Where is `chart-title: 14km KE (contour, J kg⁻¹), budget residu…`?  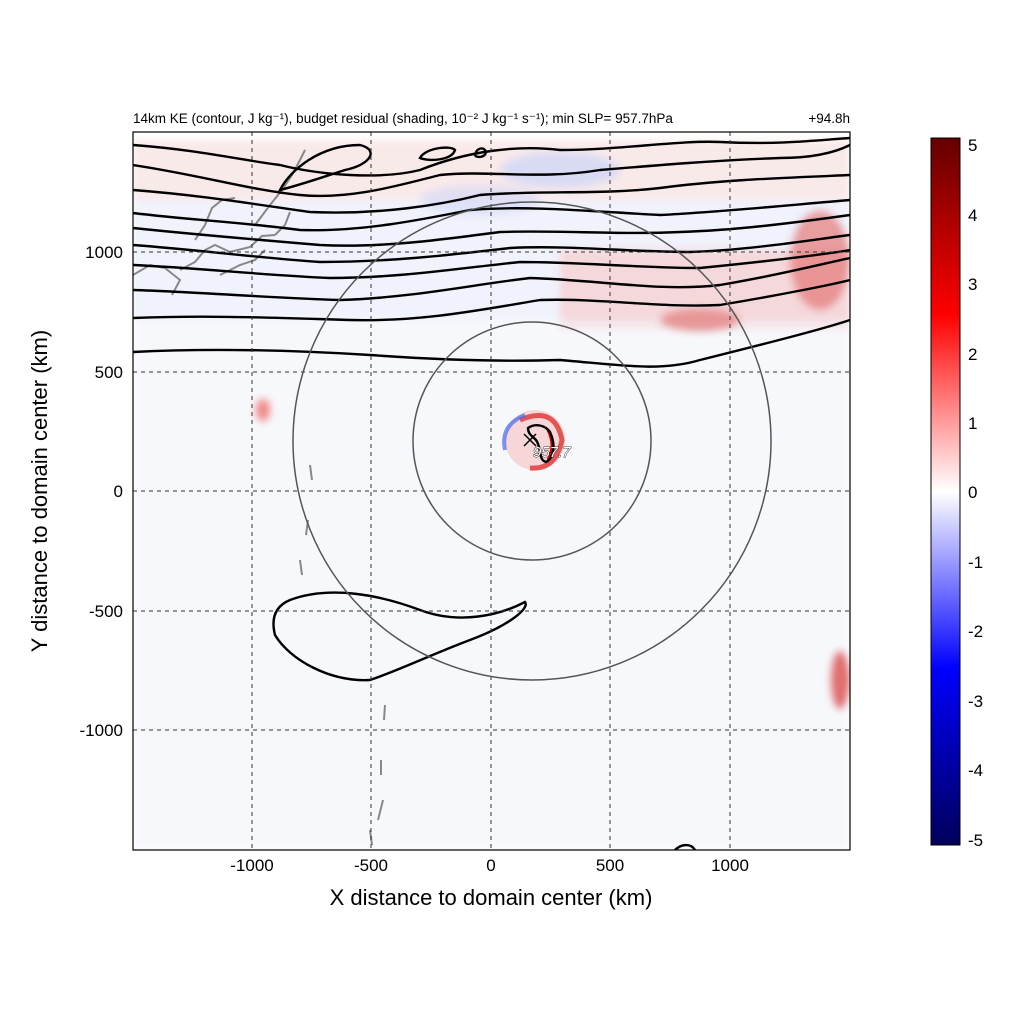
chart-title: 14km KE (contour, J kg⁻¹), budget residu… is located at coordinates (403, 118).